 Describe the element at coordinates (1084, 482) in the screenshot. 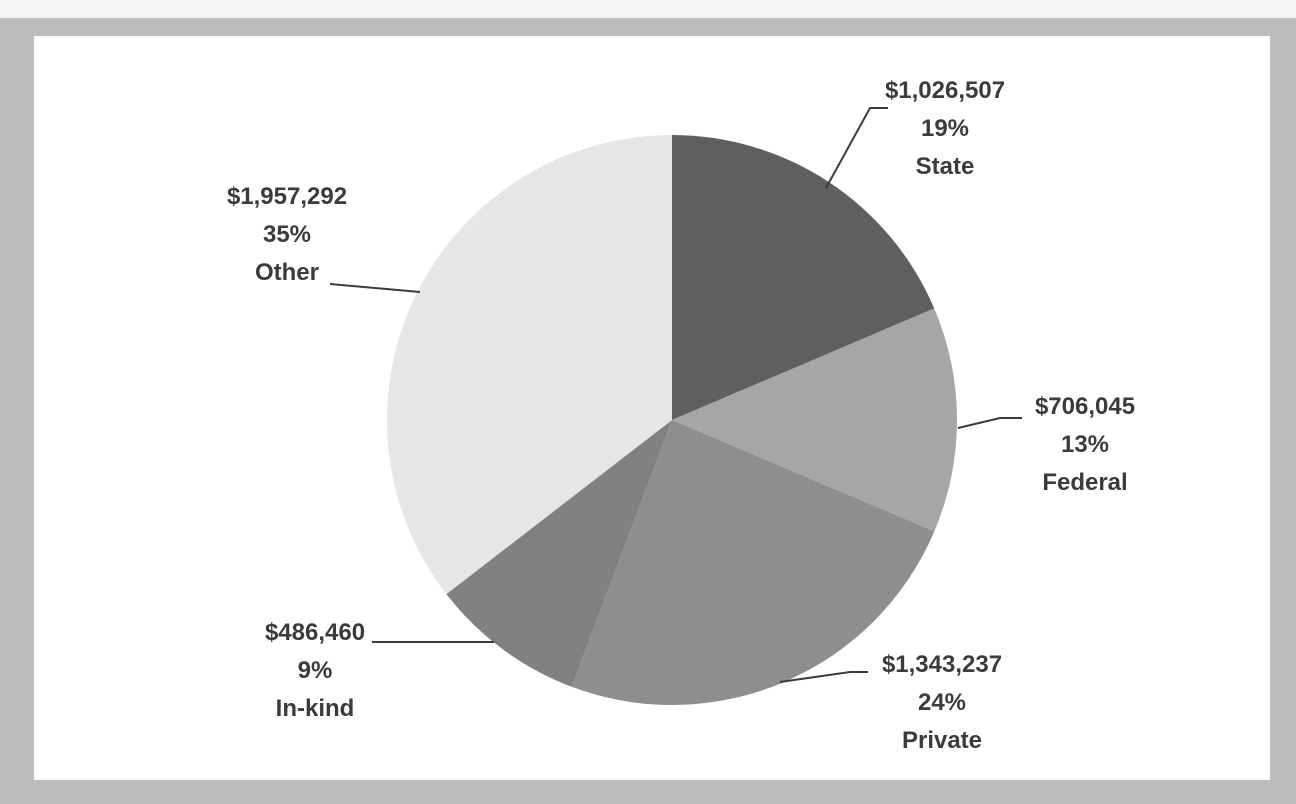

I see `data-label-federal-category: Federal` at that location.